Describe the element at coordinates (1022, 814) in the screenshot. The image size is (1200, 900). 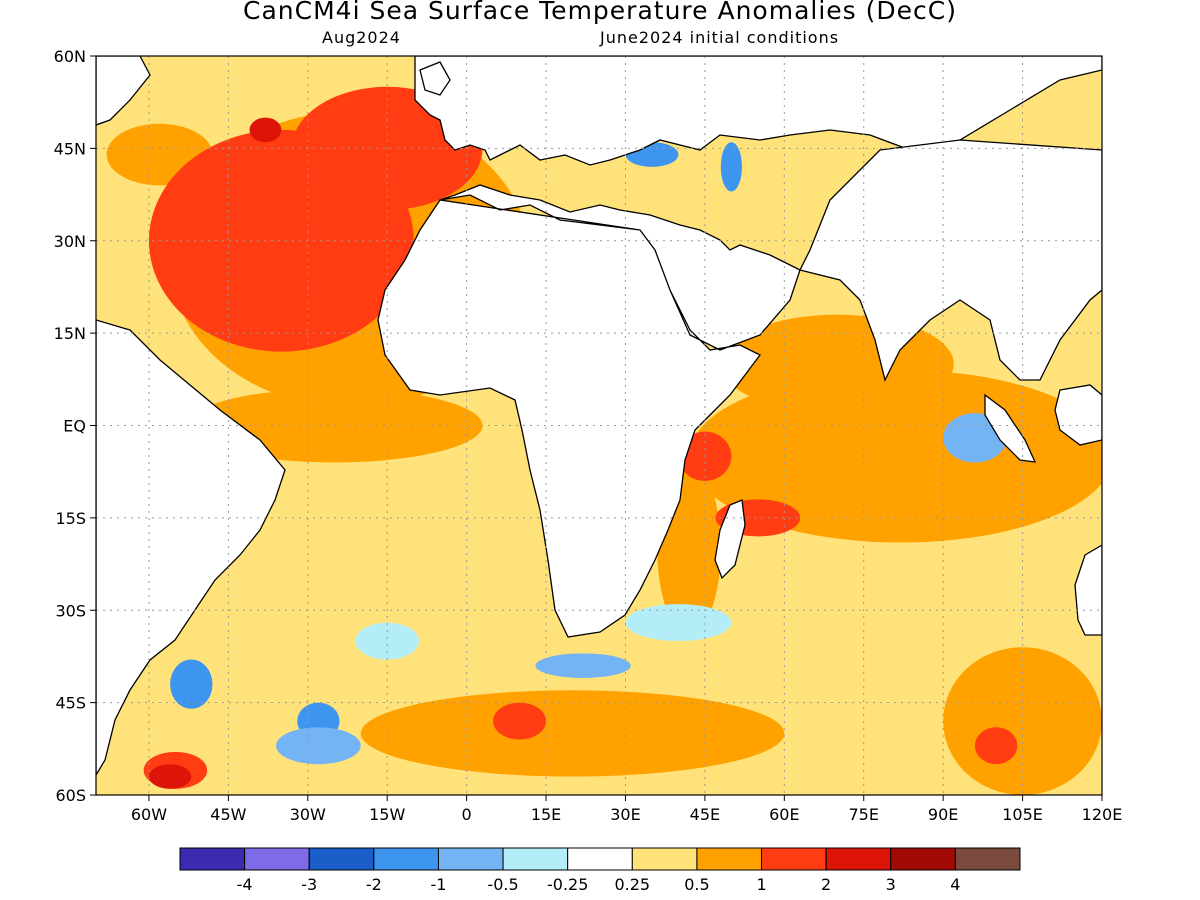
I see `lon-tick-label: 105E` at that location.